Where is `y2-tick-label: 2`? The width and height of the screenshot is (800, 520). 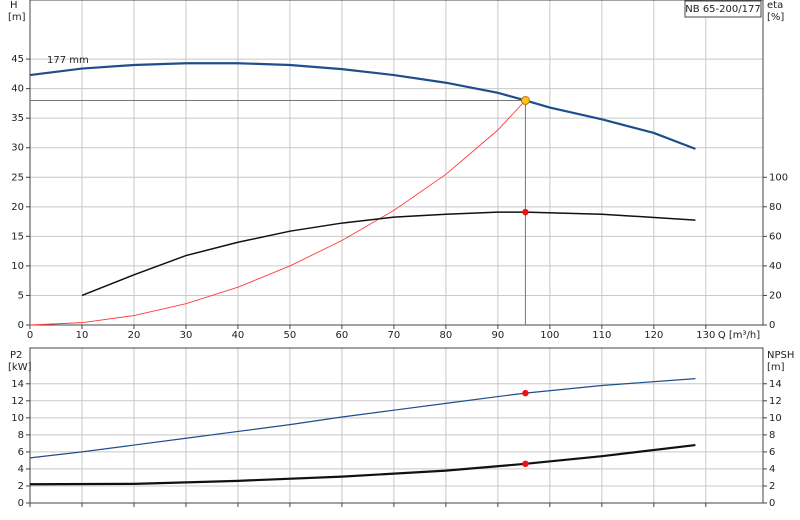 y2-tick-label: 2 is located at coordinates (772, 486).